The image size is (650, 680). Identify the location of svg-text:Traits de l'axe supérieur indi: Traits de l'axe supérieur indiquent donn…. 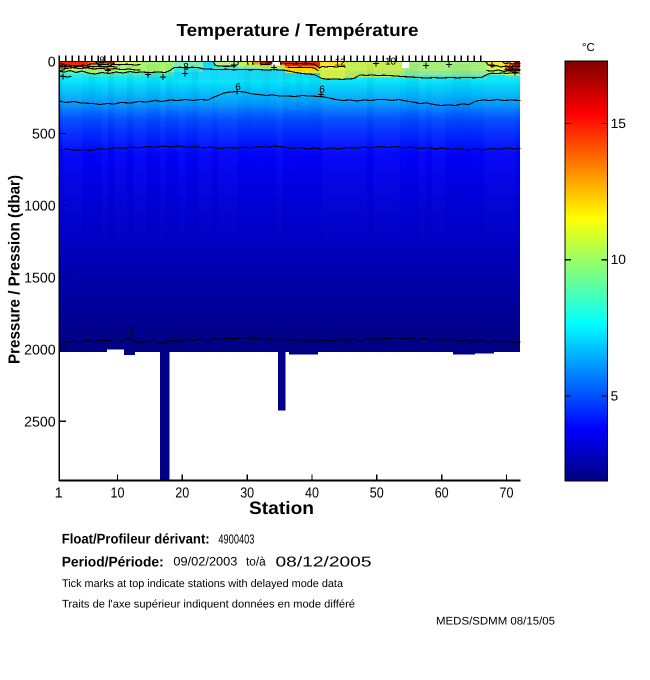
(208, 605).